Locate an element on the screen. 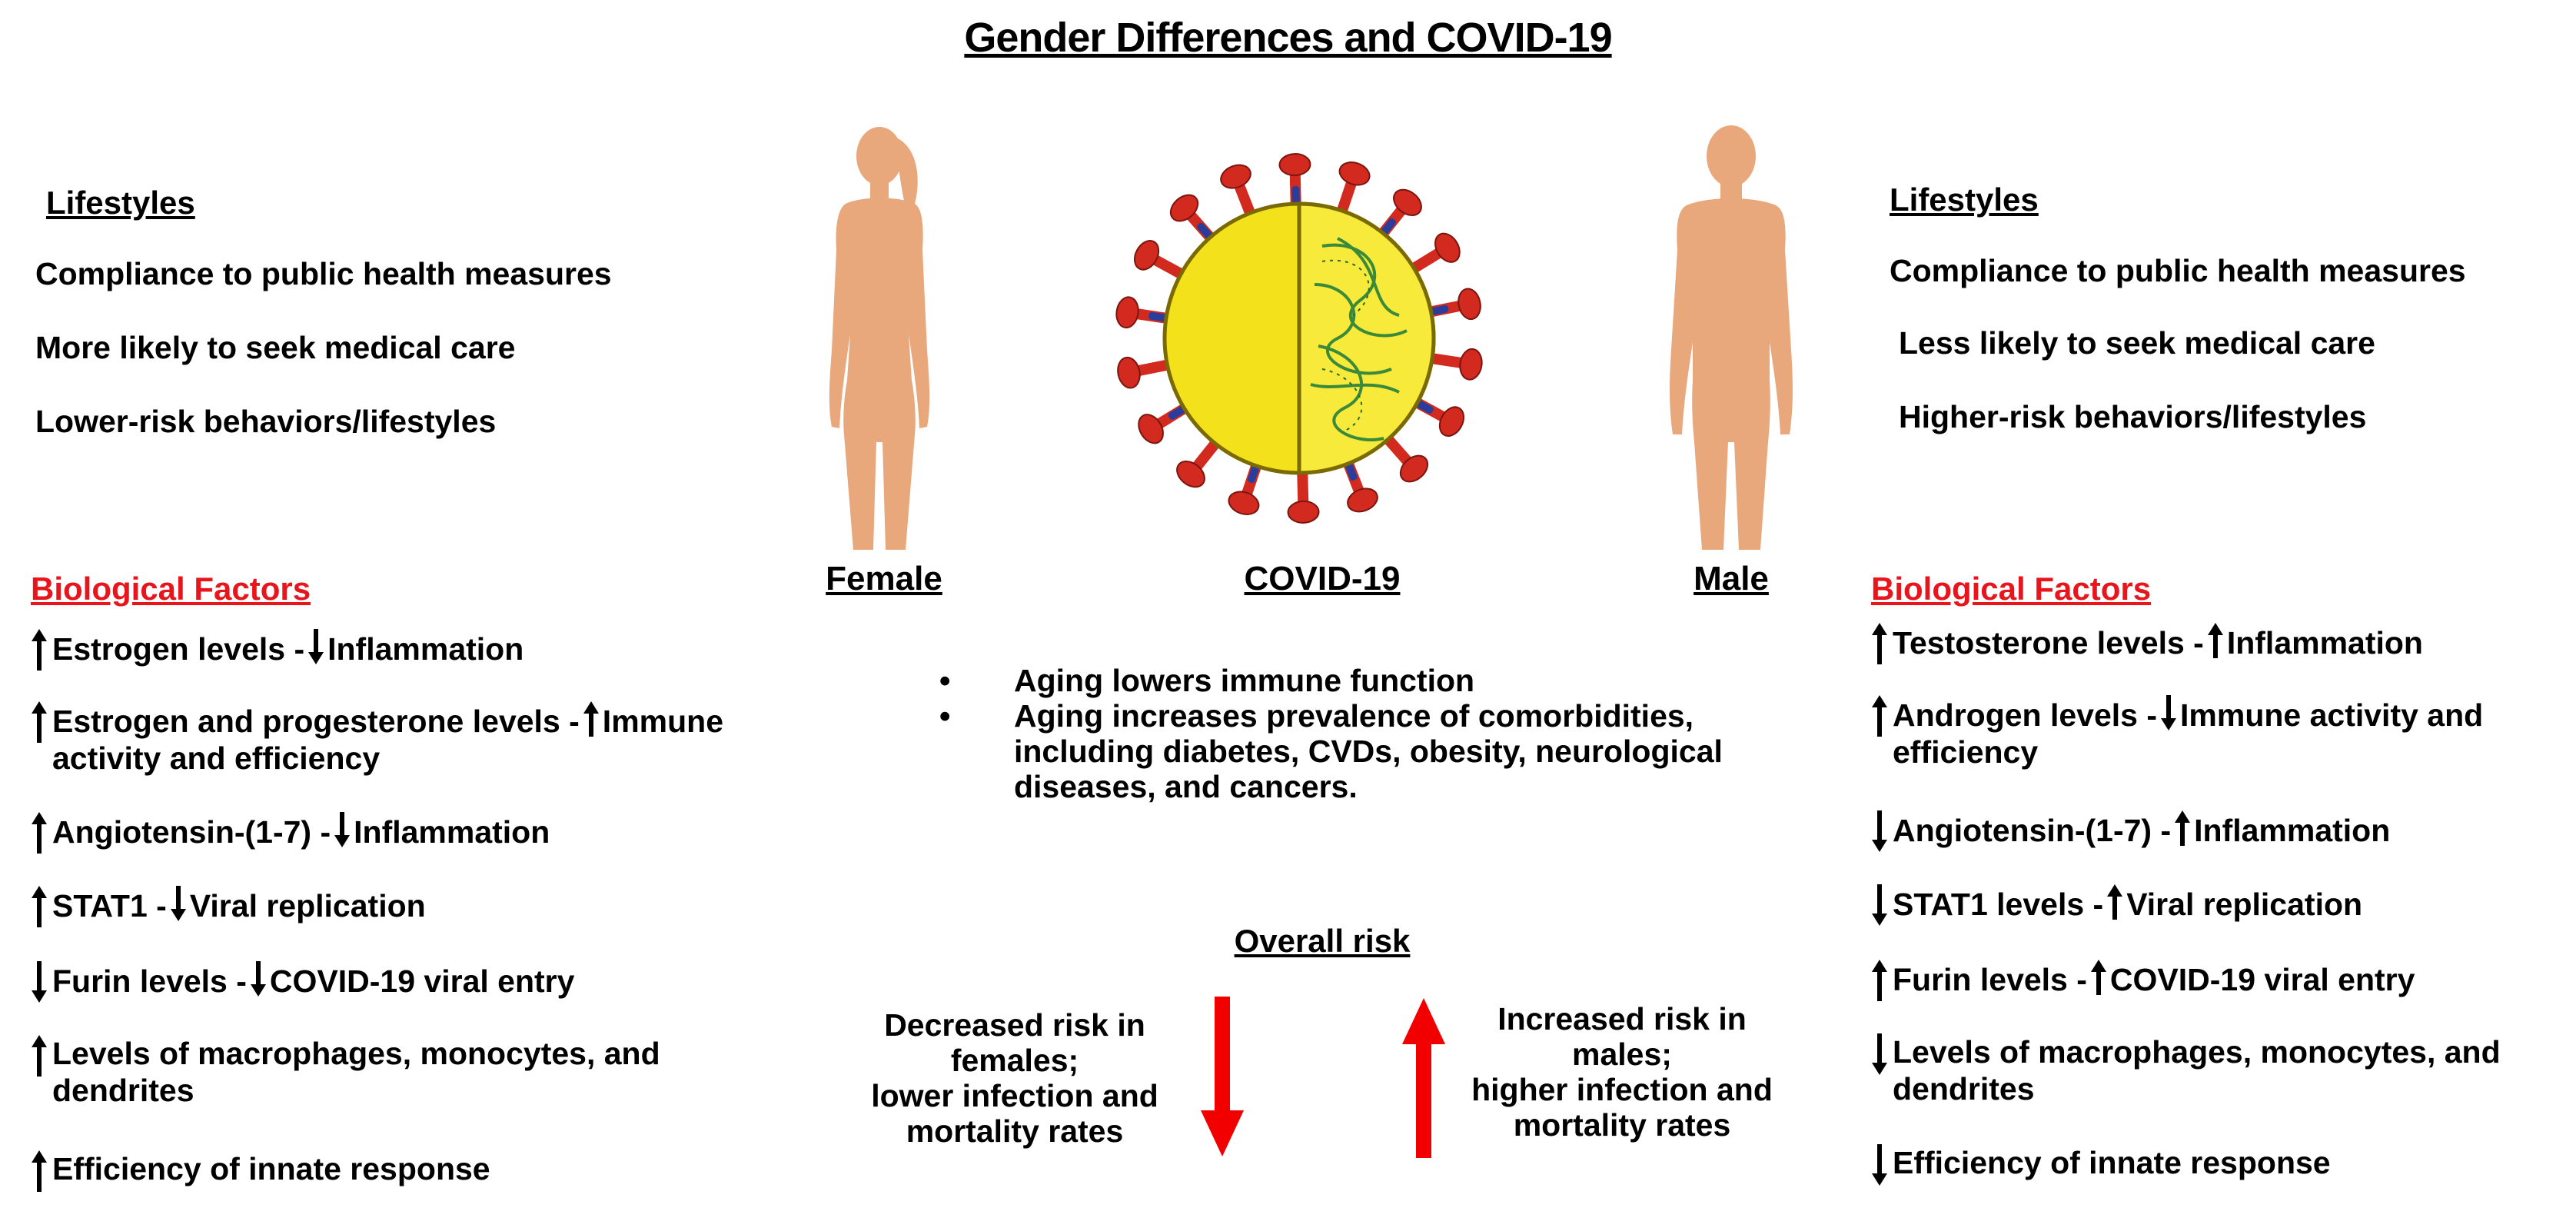  factor-label: Androgen levels - is located at coordinates (2025, 715).